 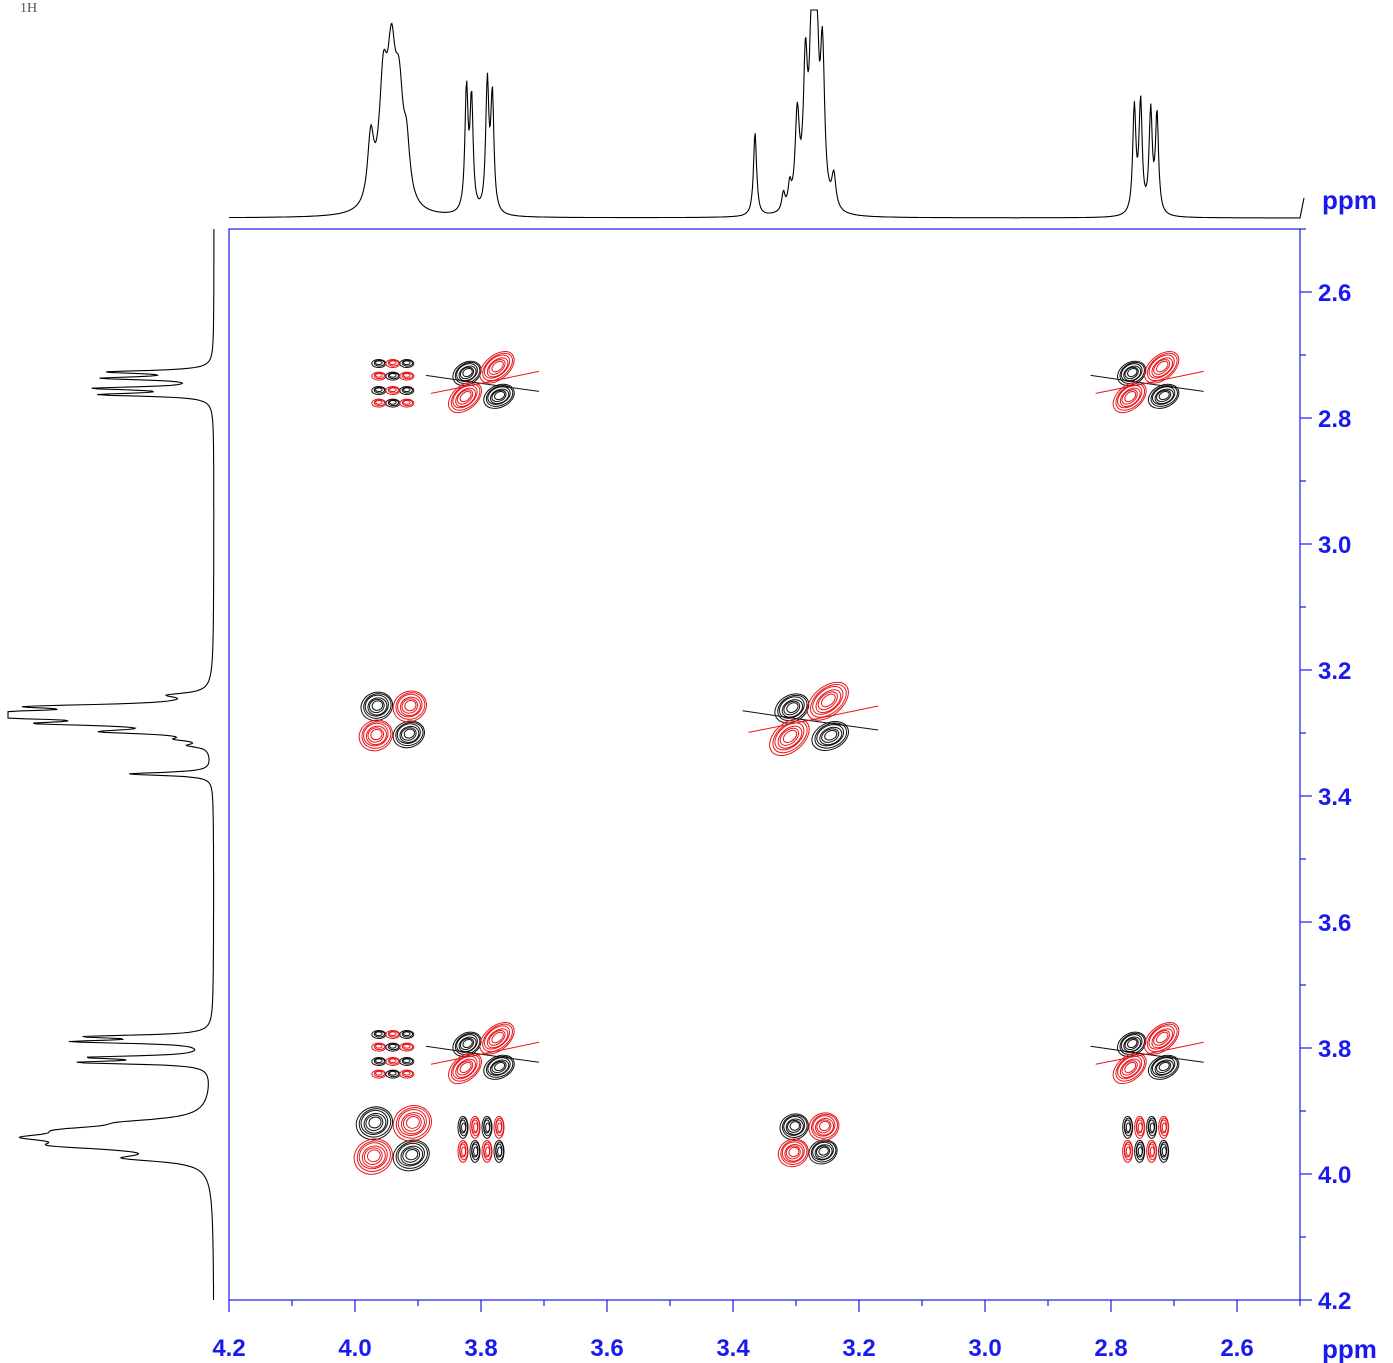 I want to click on x-tick-label: 4.0, so click(x=354, y=1348).